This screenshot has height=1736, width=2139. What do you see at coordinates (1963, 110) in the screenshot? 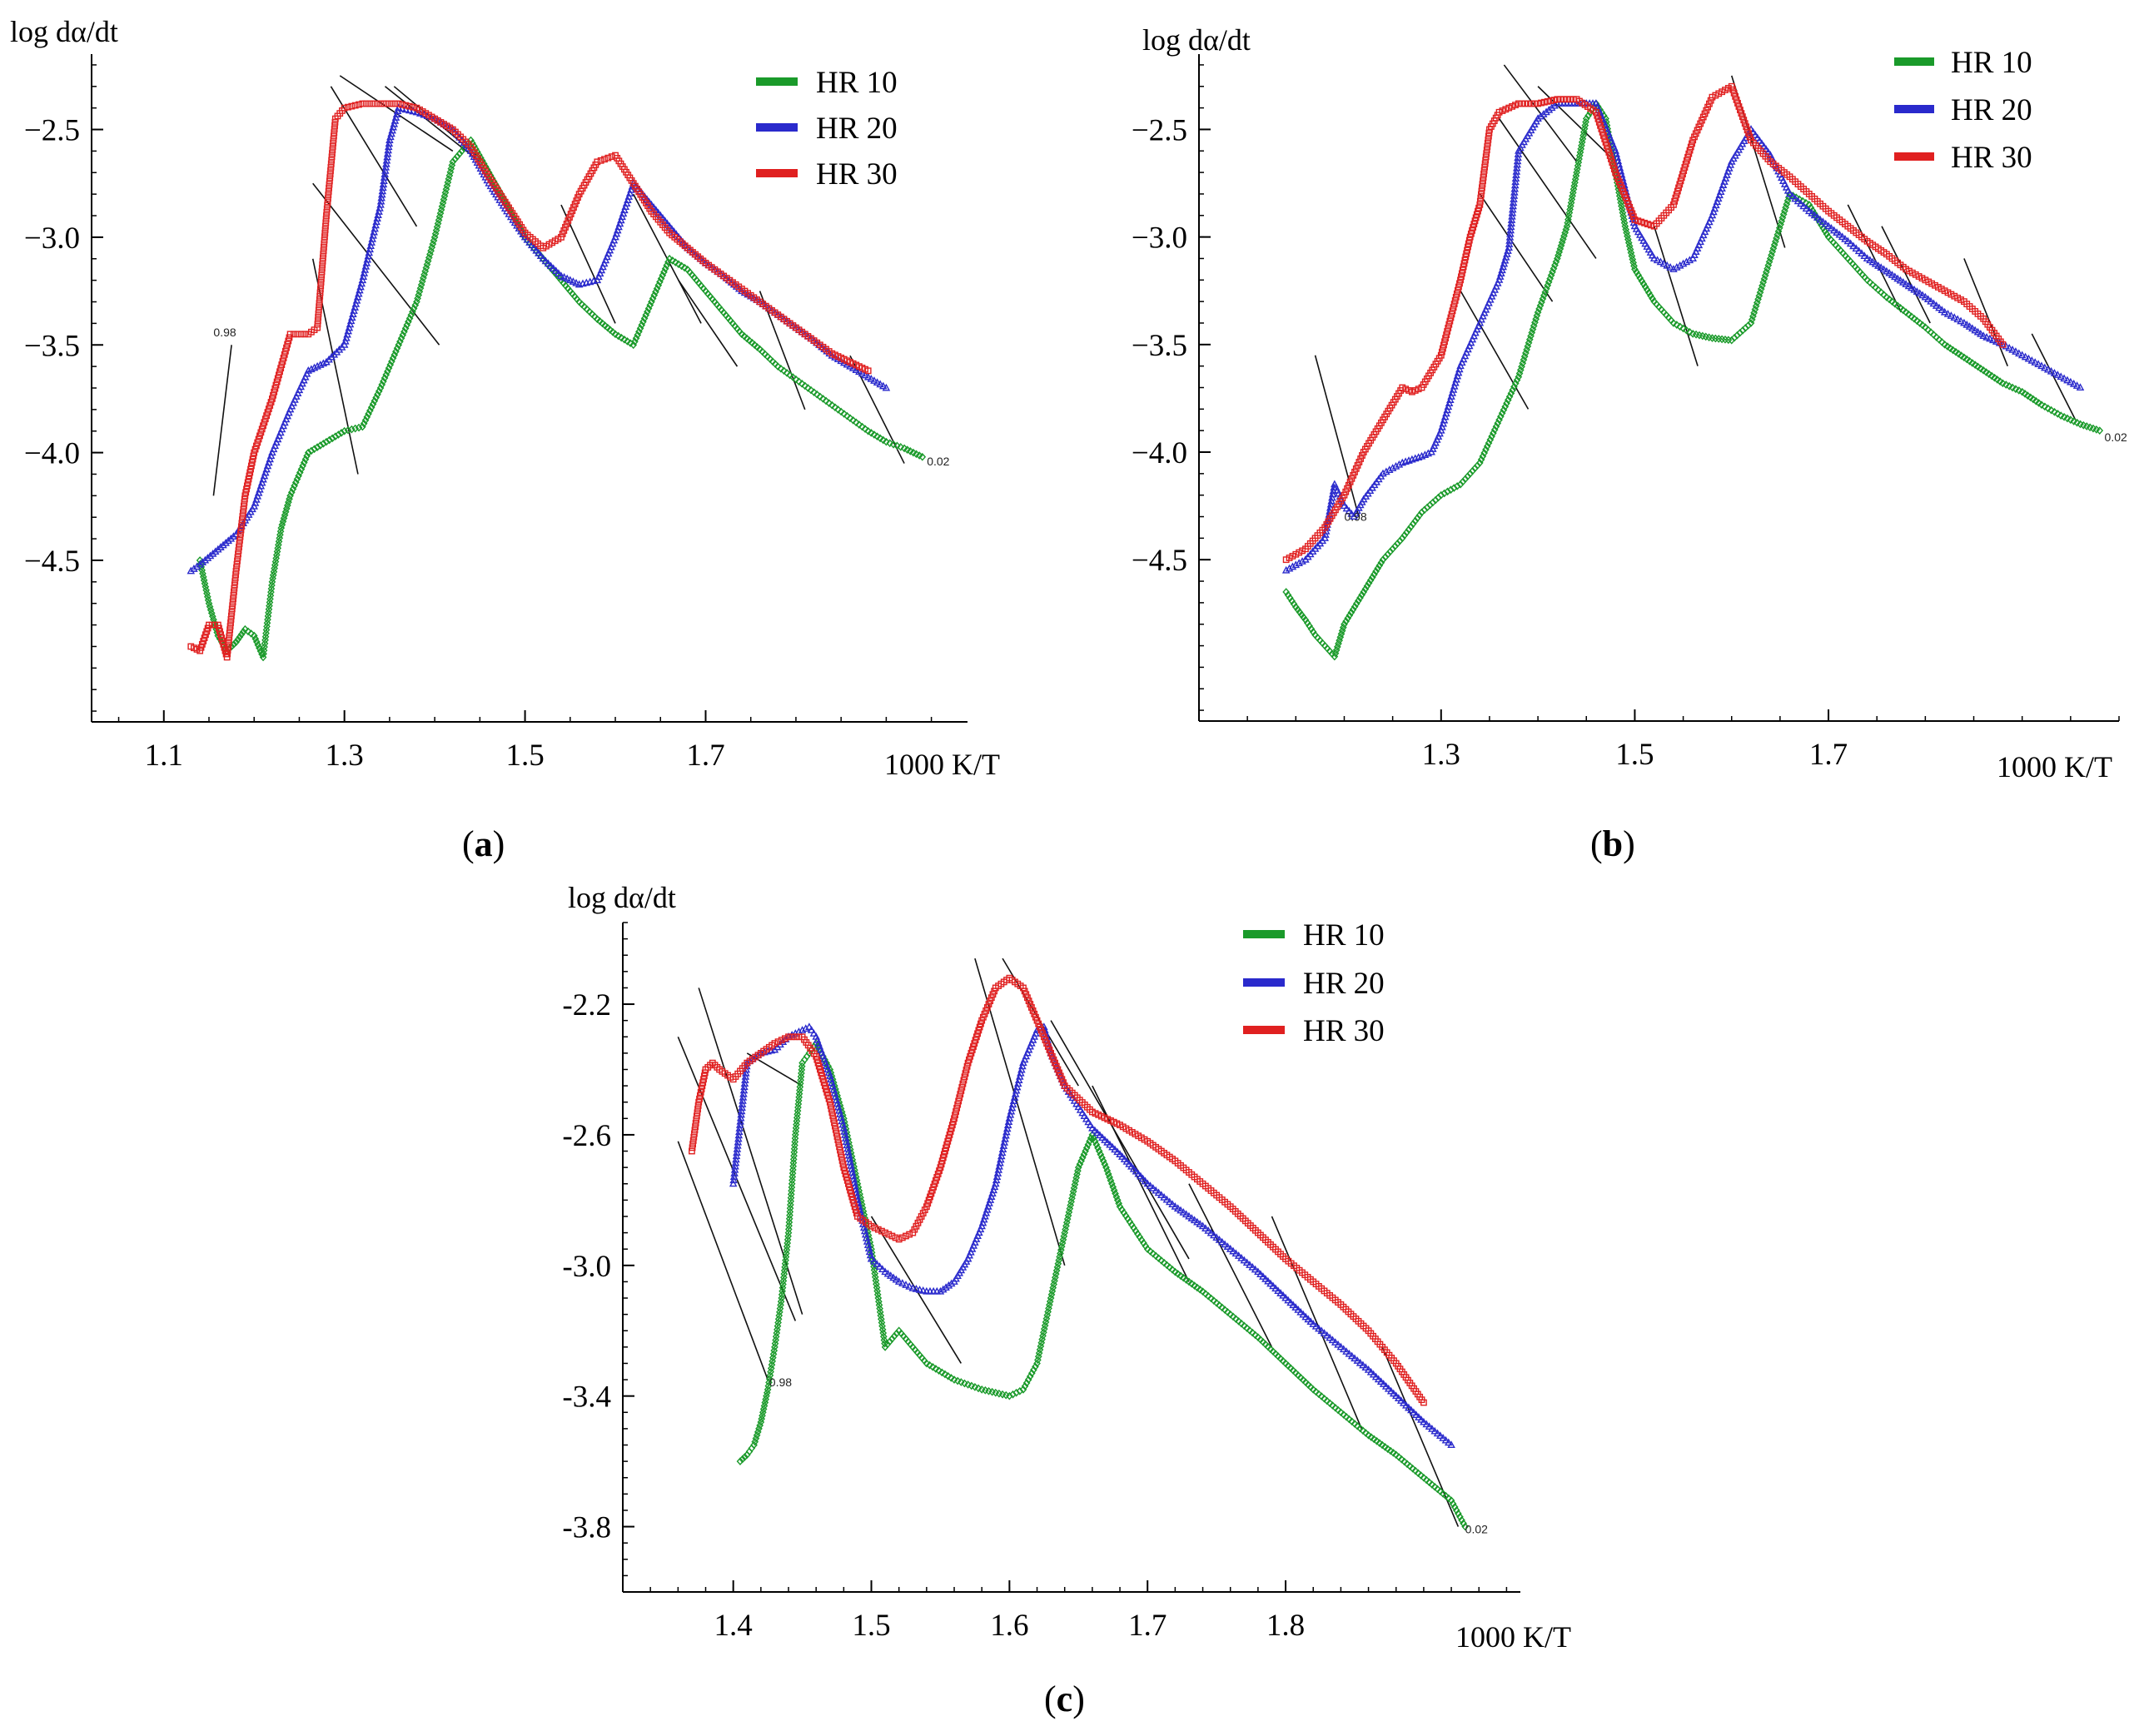
I see `panel-b-legend: HR 10 HR 20 HR 30` at bounding box center [1963, 110].